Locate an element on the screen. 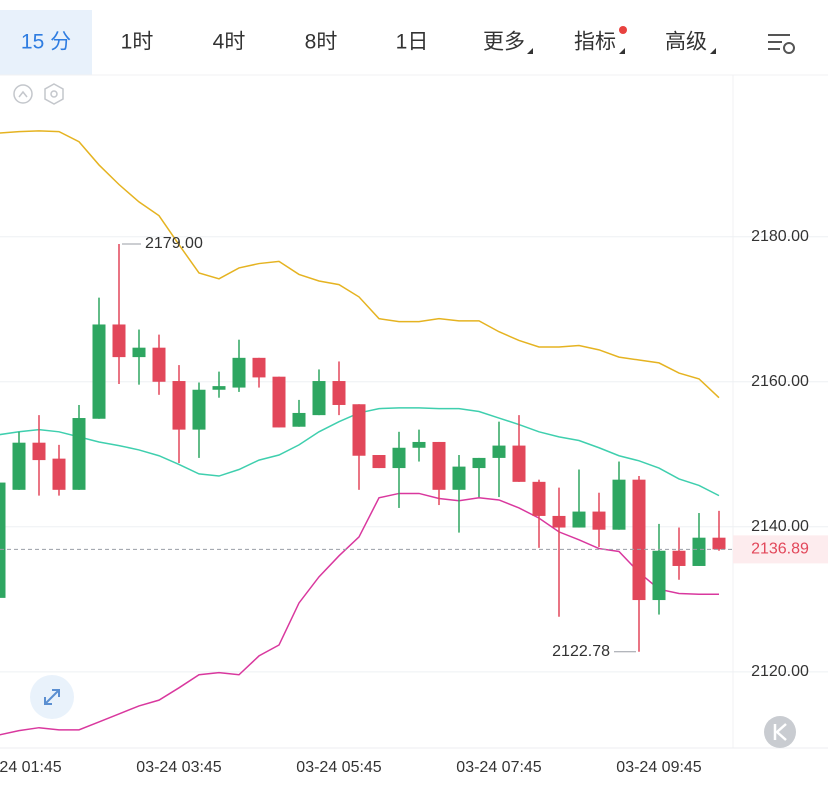  x-tick-label: 03-24 03:45 is located at coordinates (179, 767).